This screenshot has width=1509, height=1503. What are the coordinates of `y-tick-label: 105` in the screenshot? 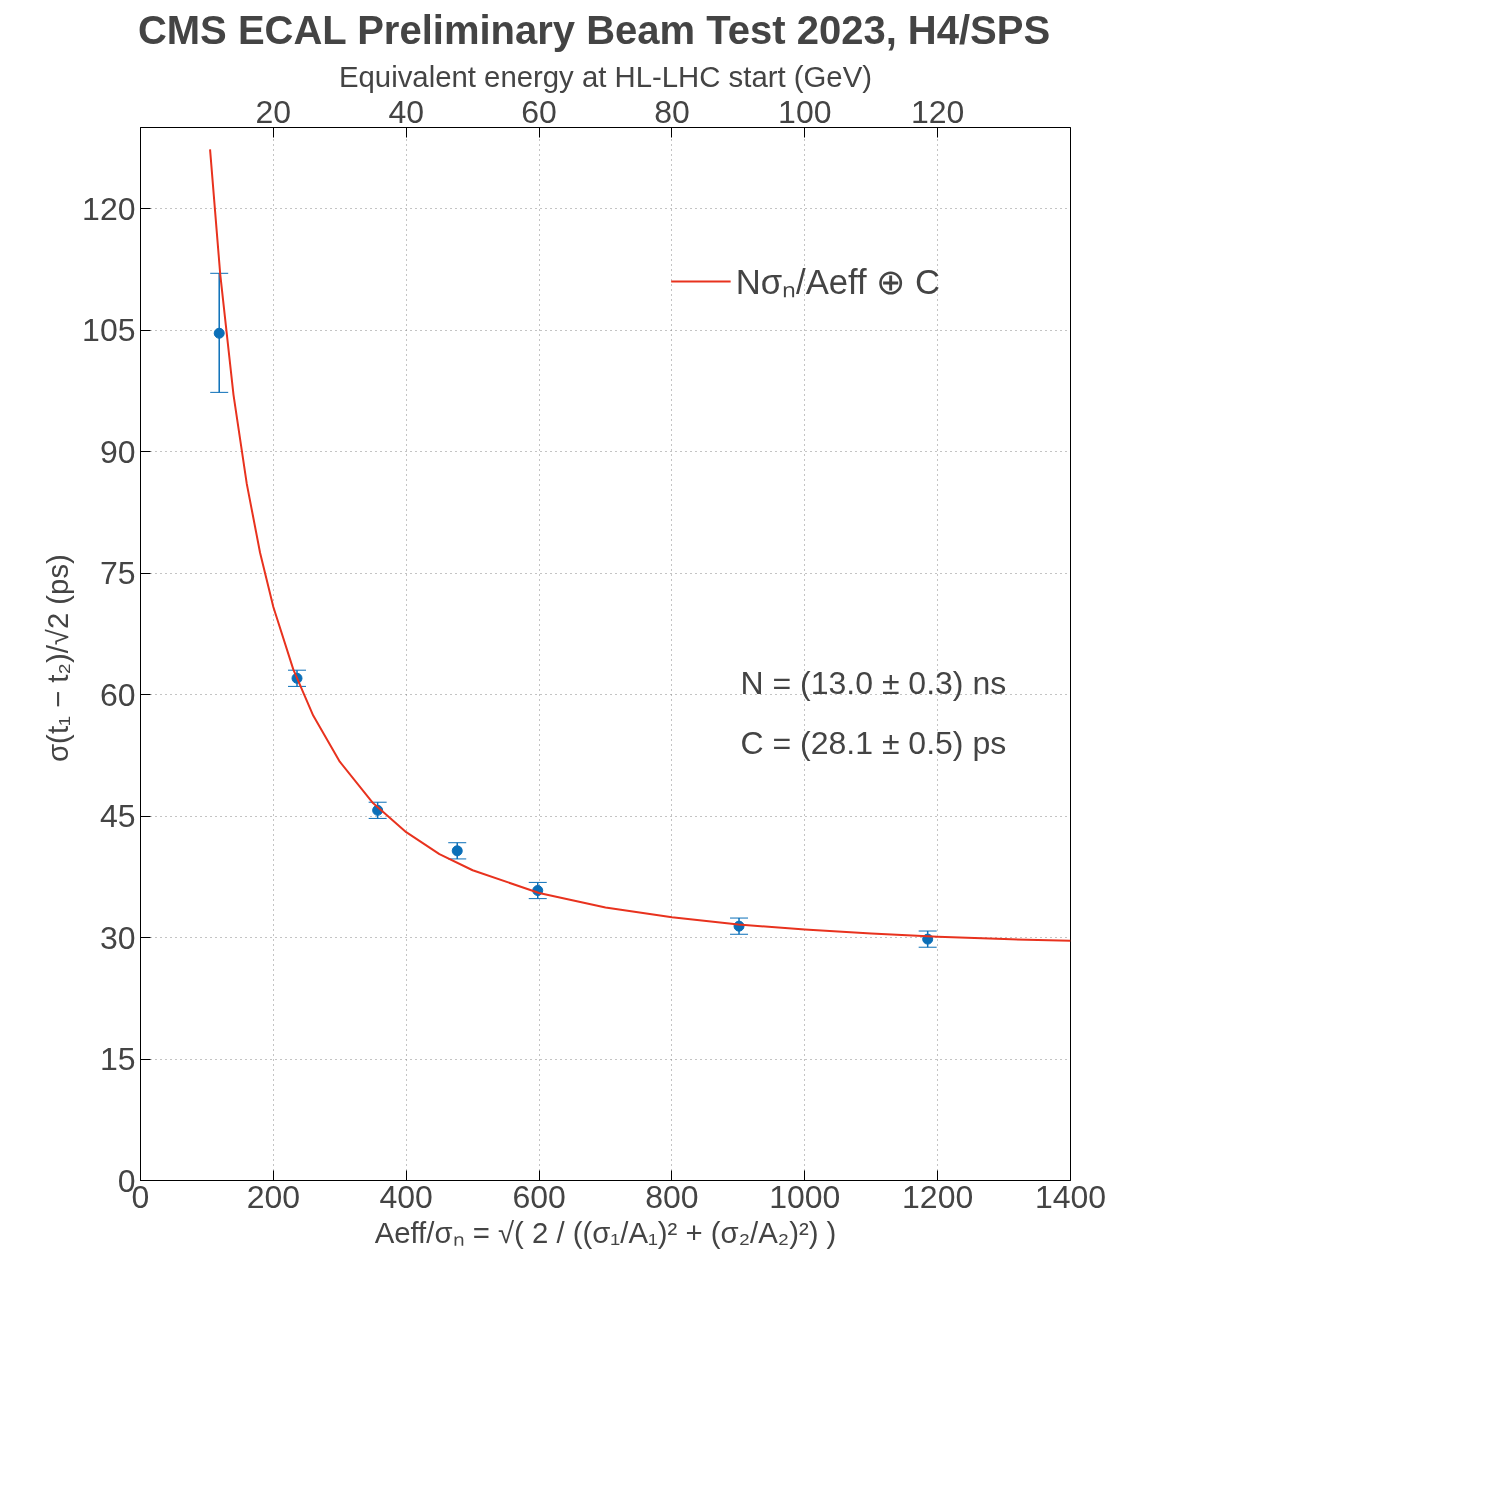 It's located at (109, 330).